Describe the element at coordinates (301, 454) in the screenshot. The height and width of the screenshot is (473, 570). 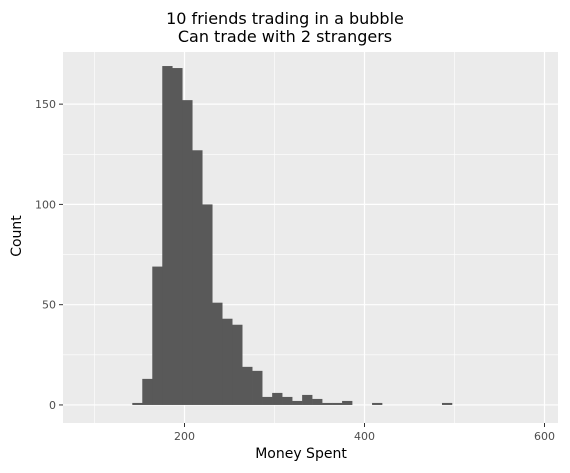
I see `x-axis-title: Money Spent` at that location.